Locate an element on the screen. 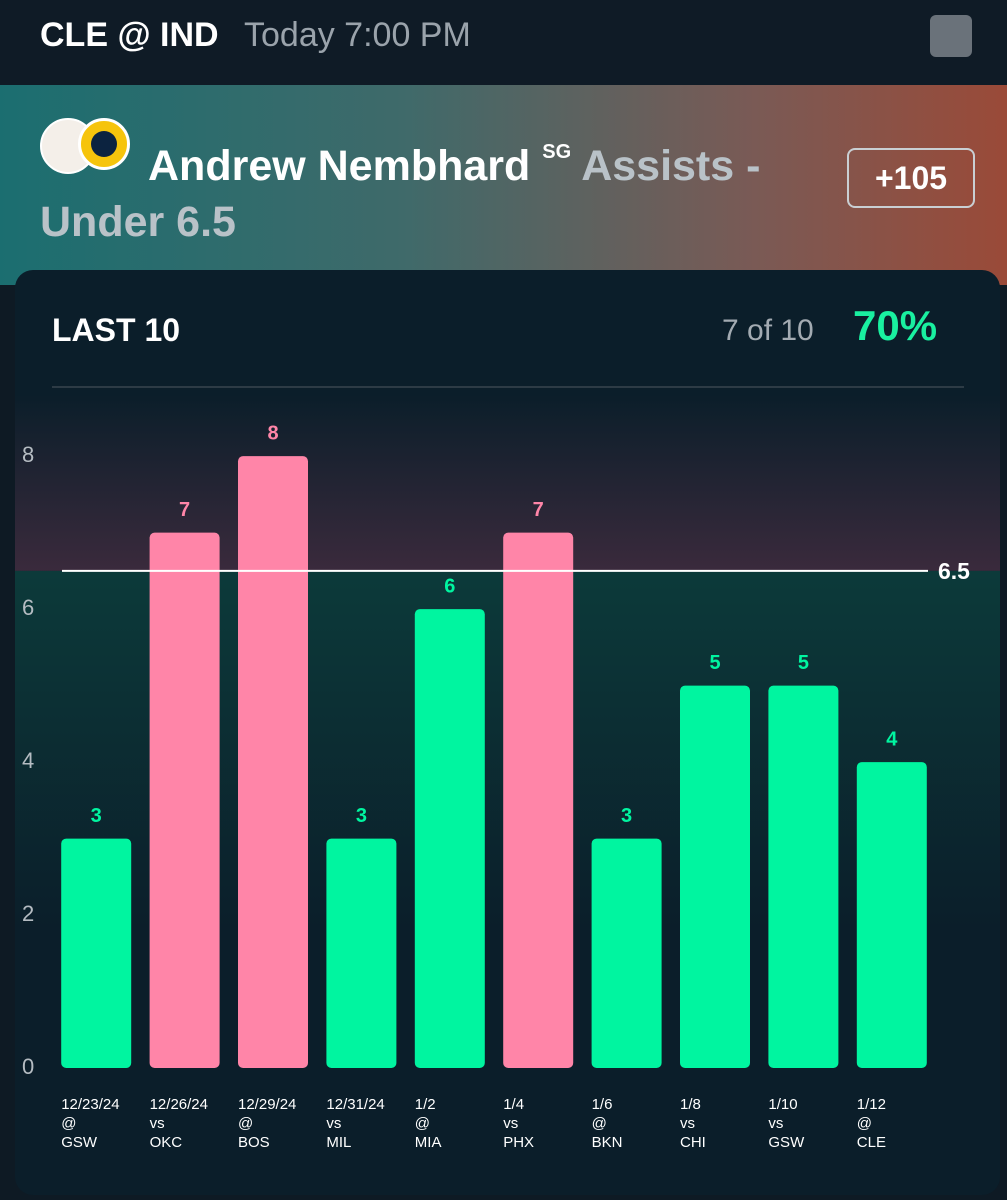  player-position: SG is located at coordinates (557, 152).